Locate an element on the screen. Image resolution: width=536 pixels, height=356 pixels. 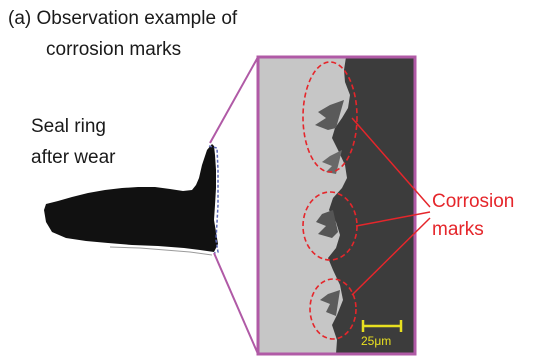
caption-line-1: (a) Observation example of is located at coordinates (123, 18).